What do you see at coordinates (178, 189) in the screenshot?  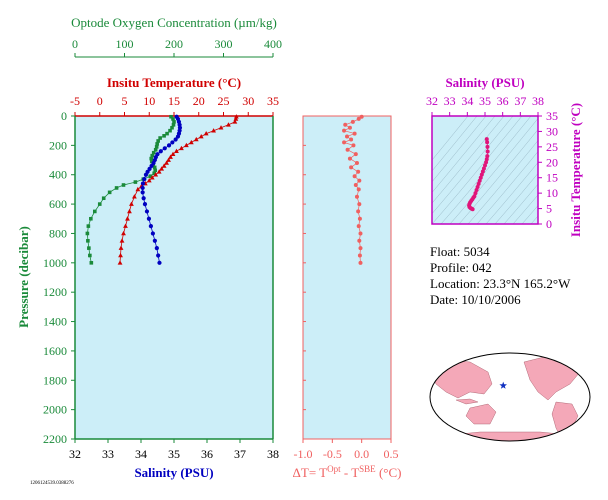 I see `series-temperature` at bounding box center [178, 189].